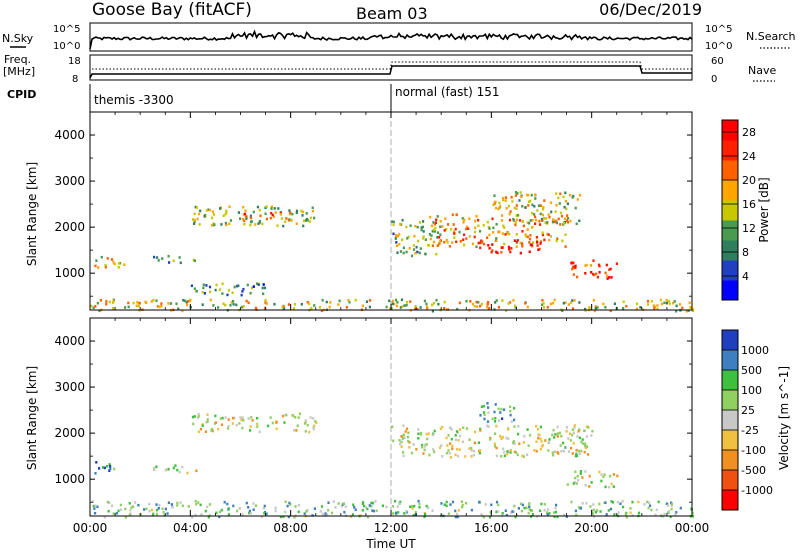 This screenshot has height=554, width=800. Describe the element at coordinates (749, 132) in the screenshot. I see `power-colorbar-tick: 28` at that location.